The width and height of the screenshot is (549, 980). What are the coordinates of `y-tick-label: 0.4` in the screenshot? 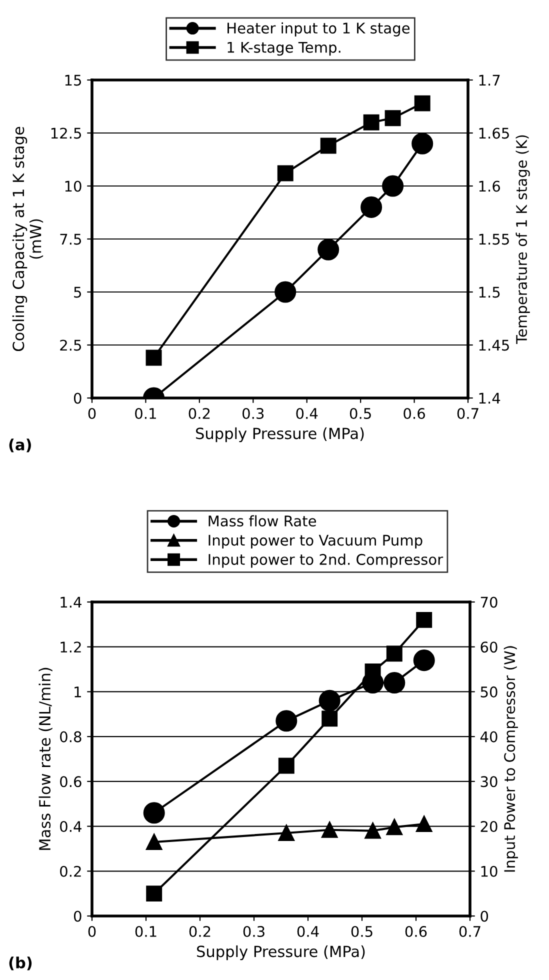 It's located at (71, 826).